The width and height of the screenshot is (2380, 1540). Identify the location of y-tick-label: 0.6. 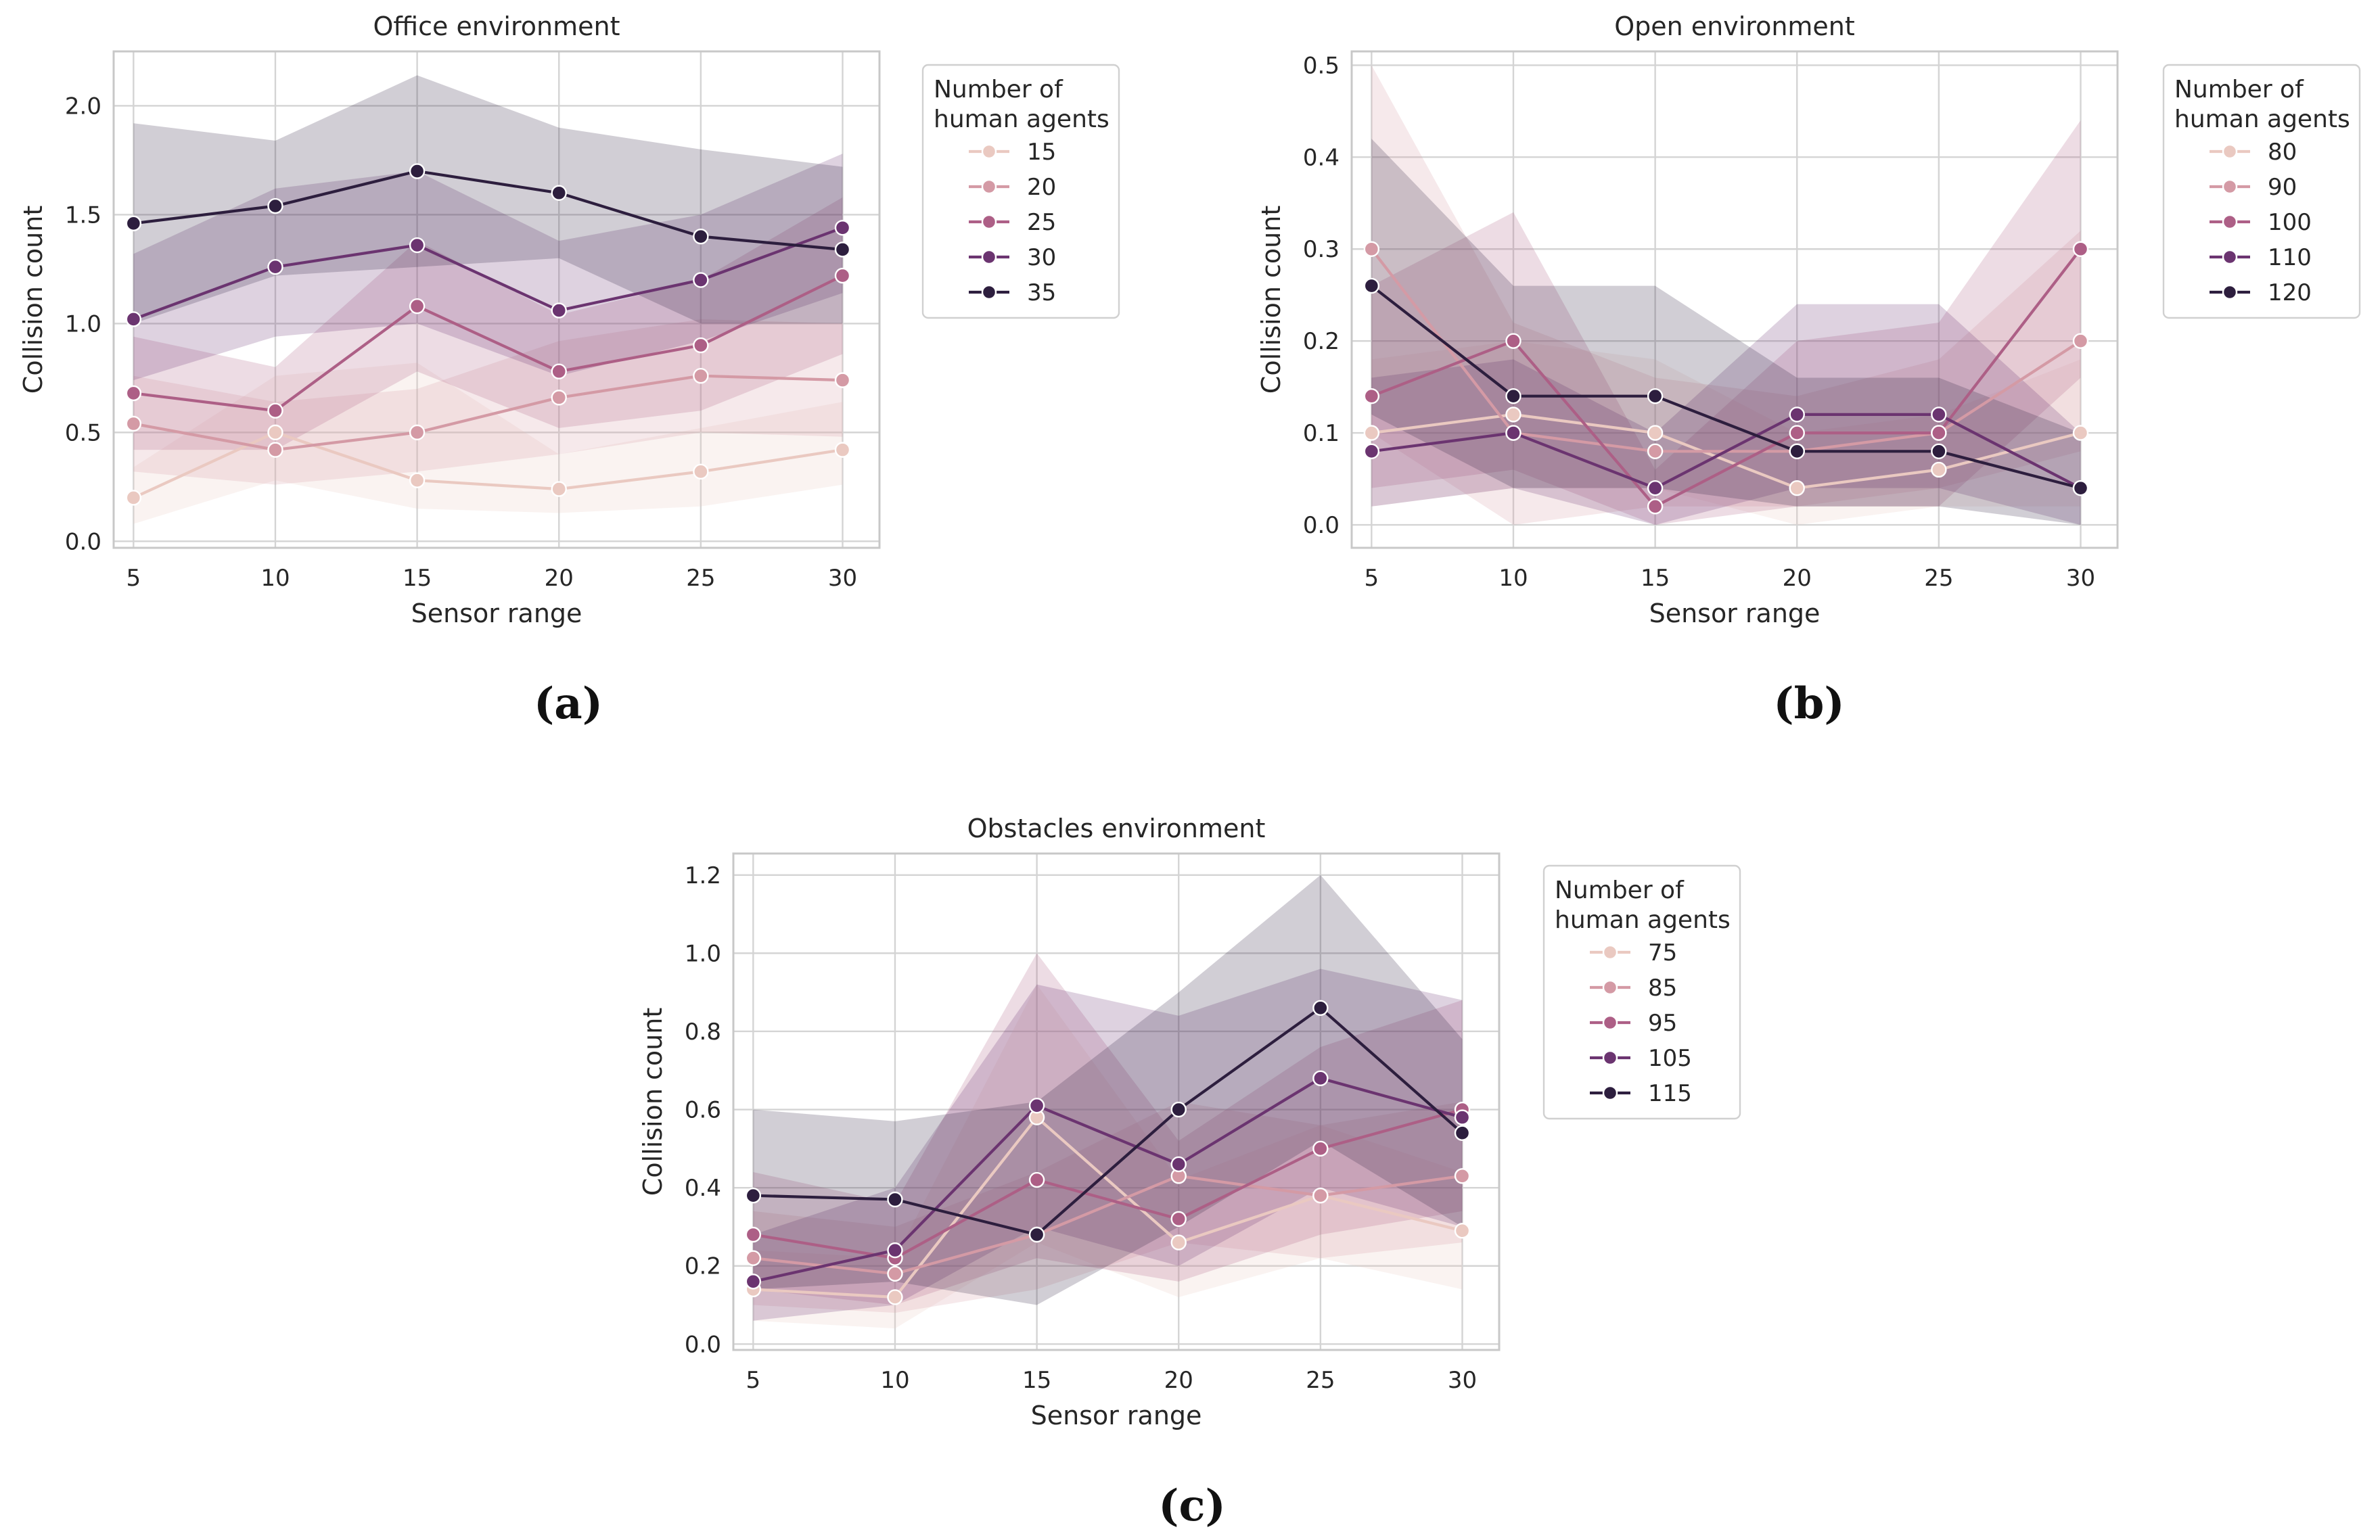
(703, 1110).